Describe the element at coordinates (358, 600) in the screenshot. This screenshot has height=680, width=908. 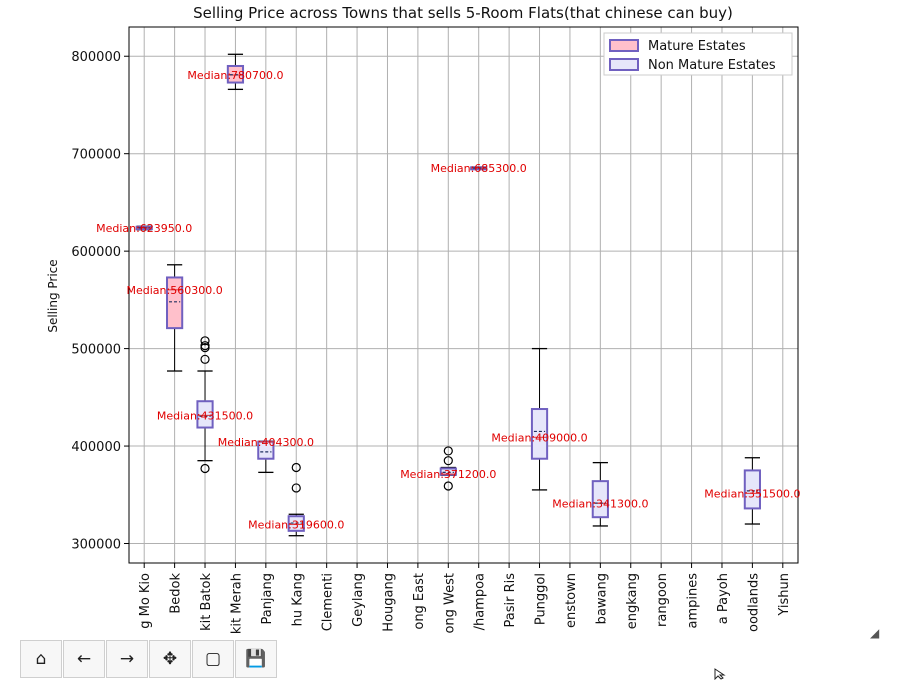
I see `x-tick-label: Geylang` at that location.